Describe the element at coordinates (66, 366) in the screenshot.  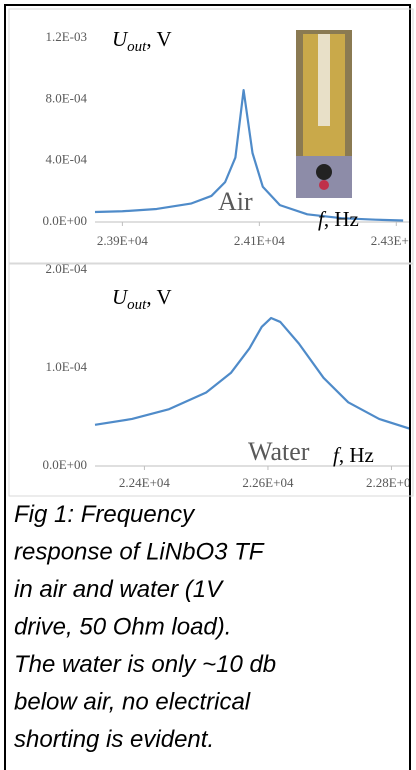
I see `y-tick-label: 1.0E-04` at that location.